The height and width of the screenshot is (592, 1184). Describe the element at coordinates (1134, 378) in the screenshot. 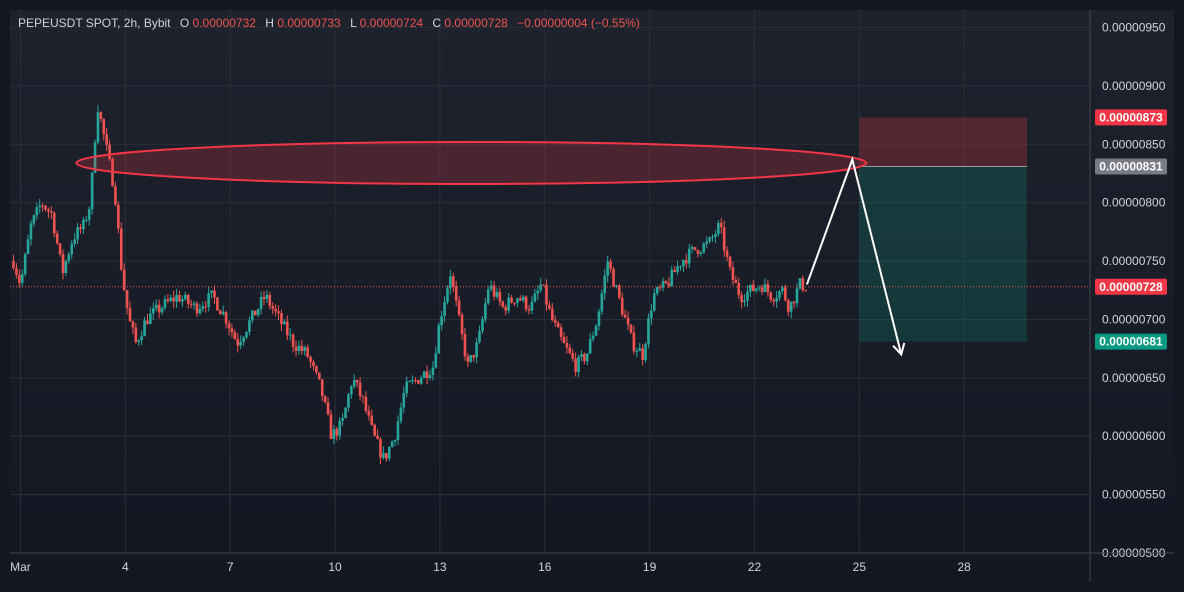

I see `price-tick-label: 0.00000650` at that location.